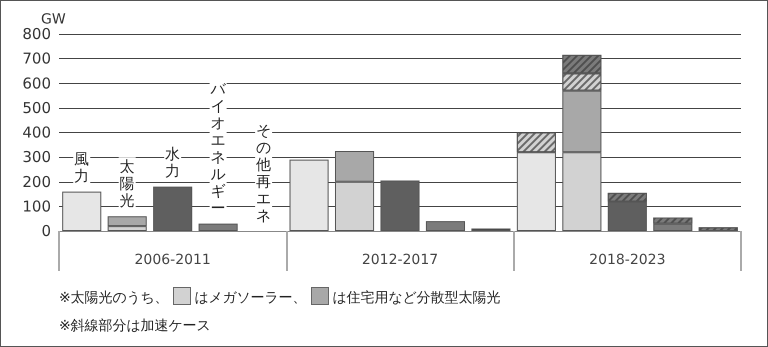 The height and width of the screenshot is (347, 768). I want to click on text: はメガソーラー、, so click(250, 298).